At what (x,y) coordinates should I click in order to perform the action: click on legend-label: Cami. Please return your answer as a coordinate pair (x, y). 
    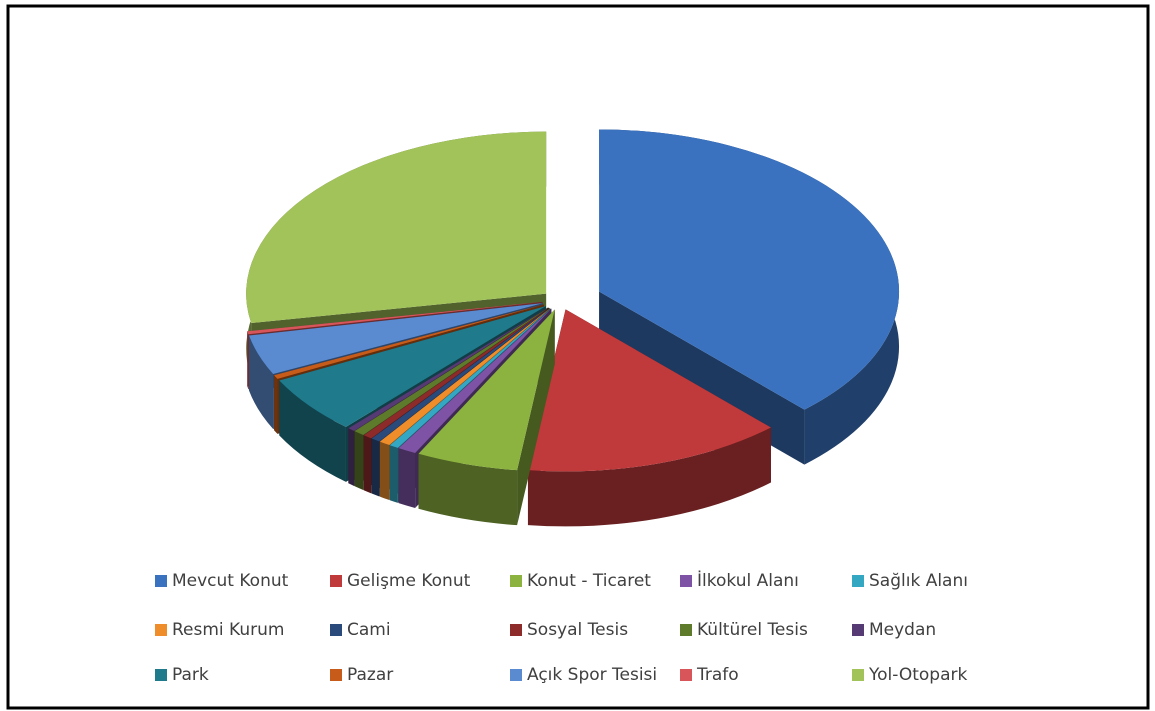
    Looking at the image, I should click on (369, 630).